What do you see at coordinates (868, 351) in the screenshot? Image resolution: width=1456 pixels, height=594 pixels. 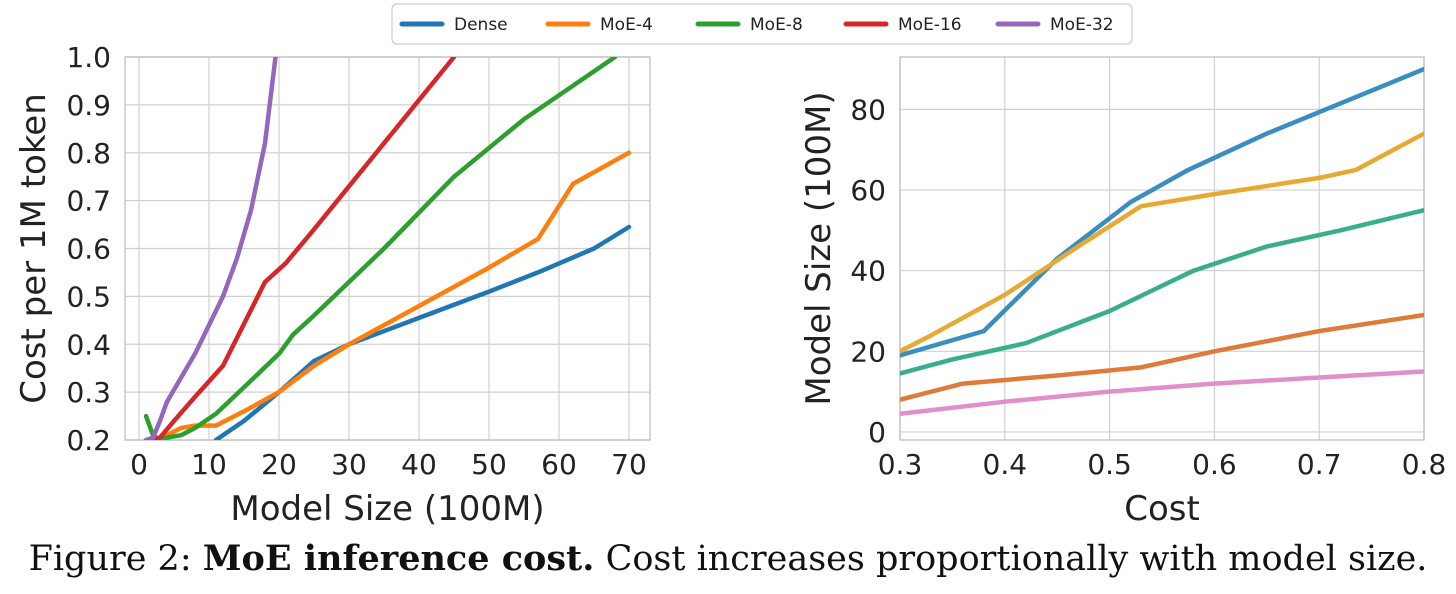 I see `right-ytick-label: 20` at bounding box center [868, 351].